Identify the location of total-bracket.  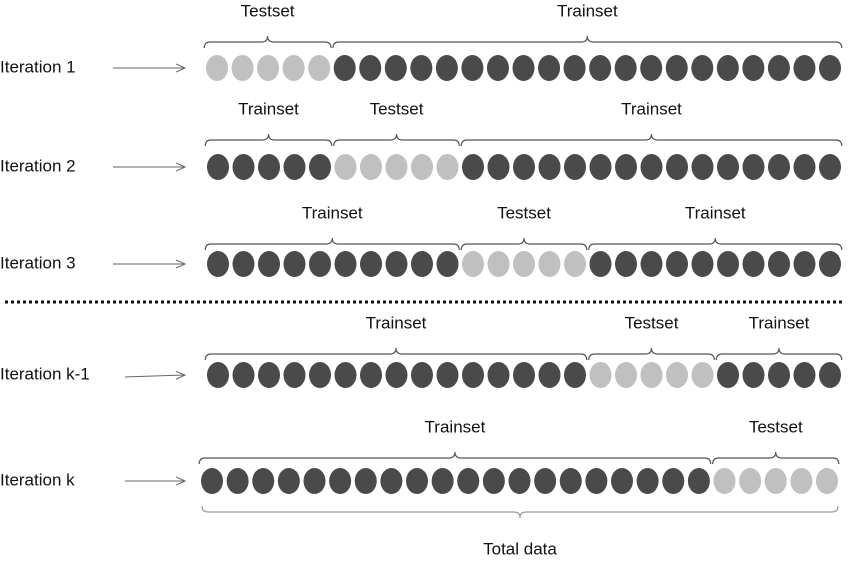
(520, 512).